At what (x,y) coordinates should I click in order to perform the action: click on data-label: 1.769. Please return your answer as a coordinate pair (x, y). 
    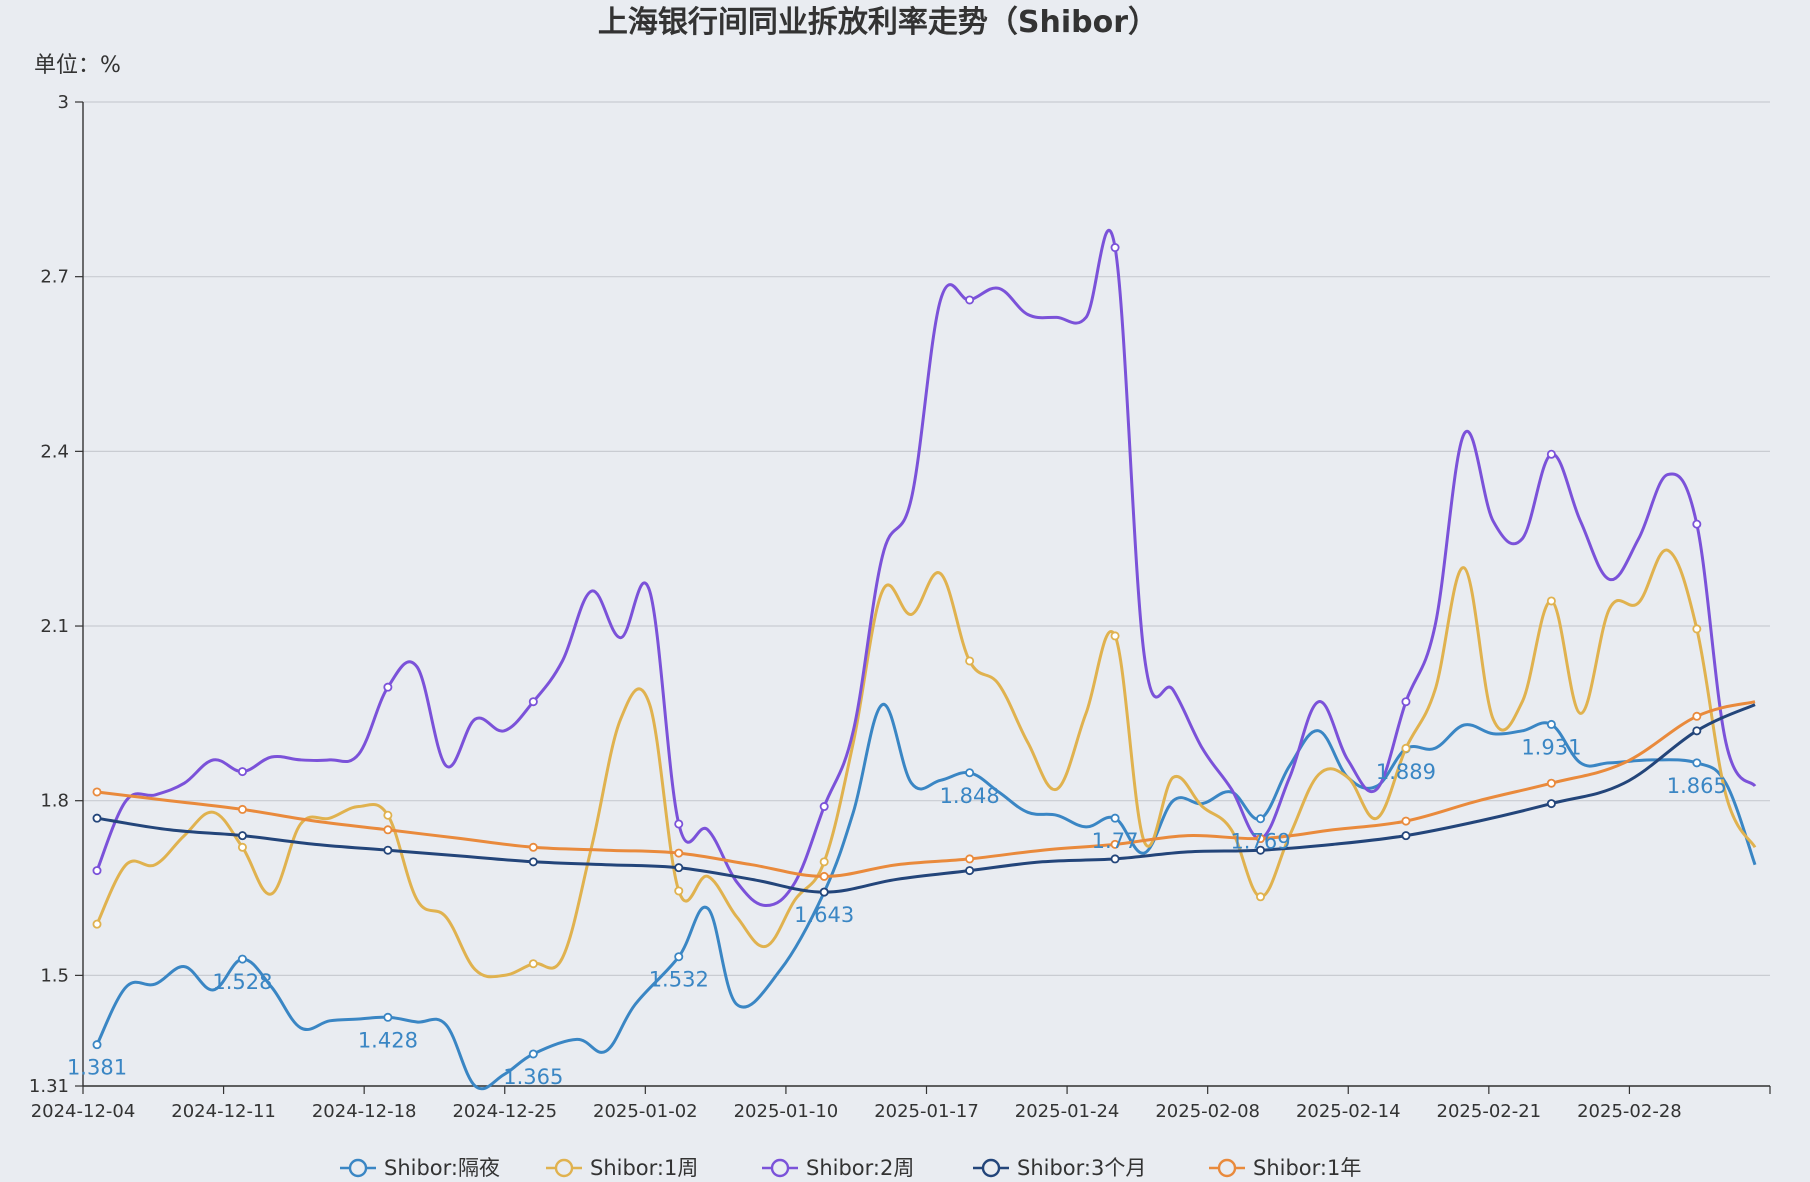
    Looking at the image, I should click on (1260, 842).